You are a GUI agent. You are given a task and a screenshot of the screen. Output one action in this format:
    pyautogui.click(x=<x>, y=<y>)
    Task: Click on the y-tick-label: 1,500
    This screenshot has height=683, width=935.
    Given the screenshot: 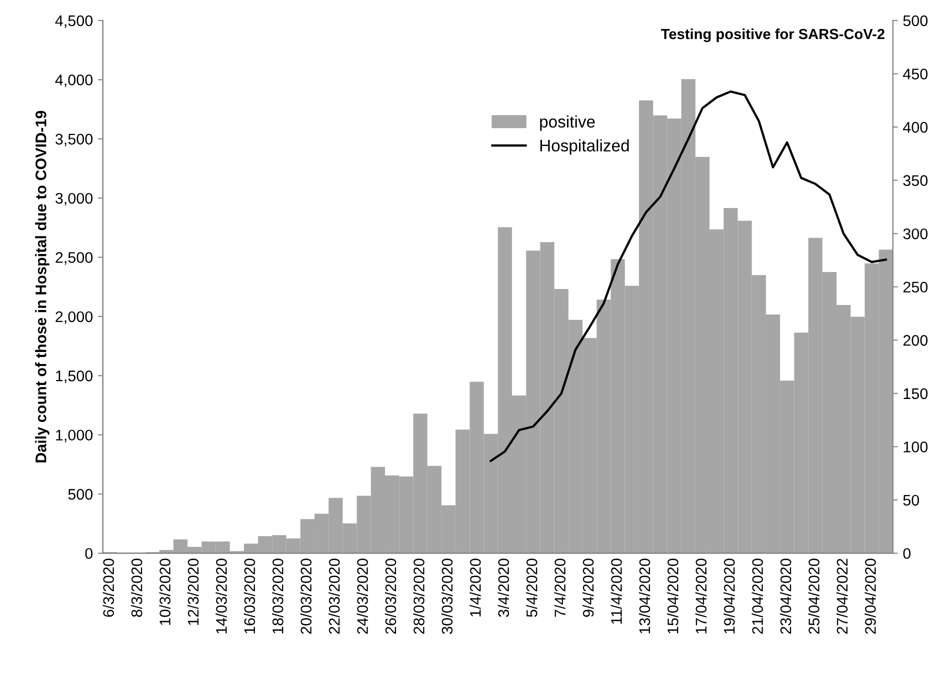 What is the action you would take?
    pyautogui.click(x=74, y=377)
    